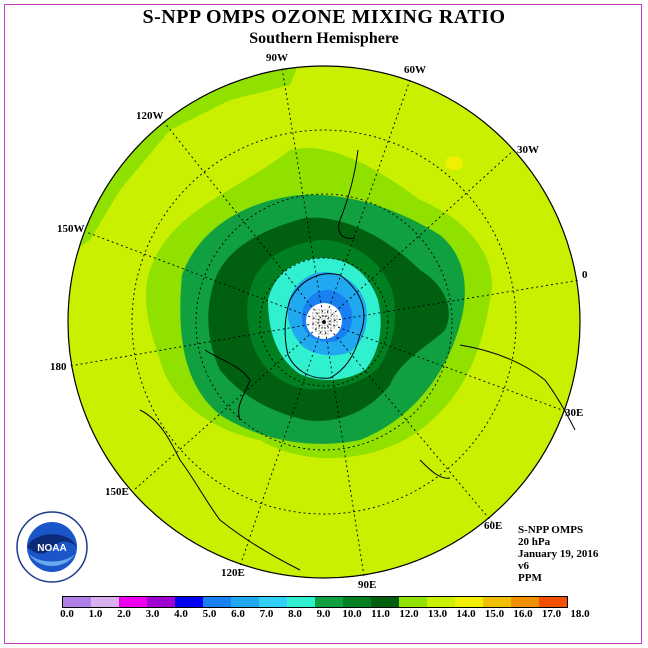  What do you see at coordinates (580, 614) in the screenshot?
I see `legend-tick-label: 18.0` at bounding box center [580, 614].